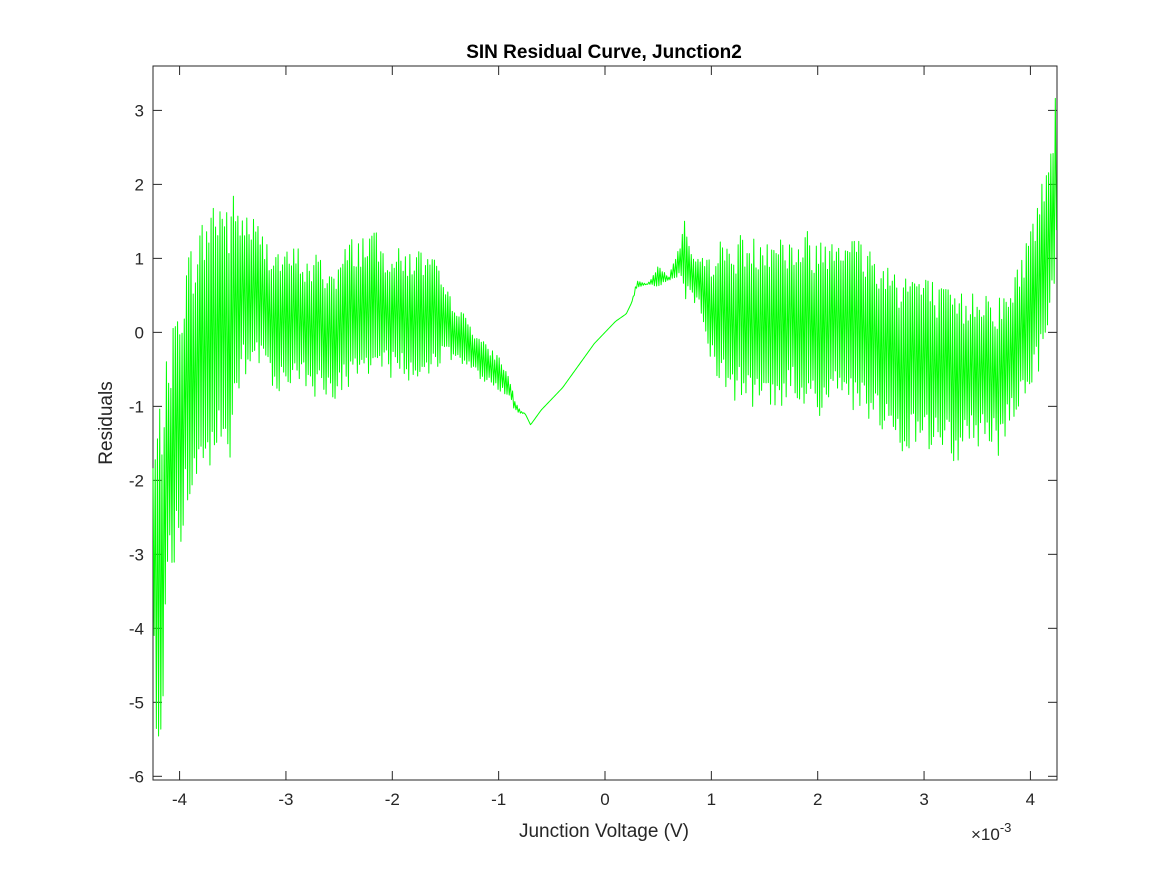 The image size is (1167, 875). Describe the element at coordinates (139, 258) in the screenshot. I see `y-tick-label: 1` at that location.